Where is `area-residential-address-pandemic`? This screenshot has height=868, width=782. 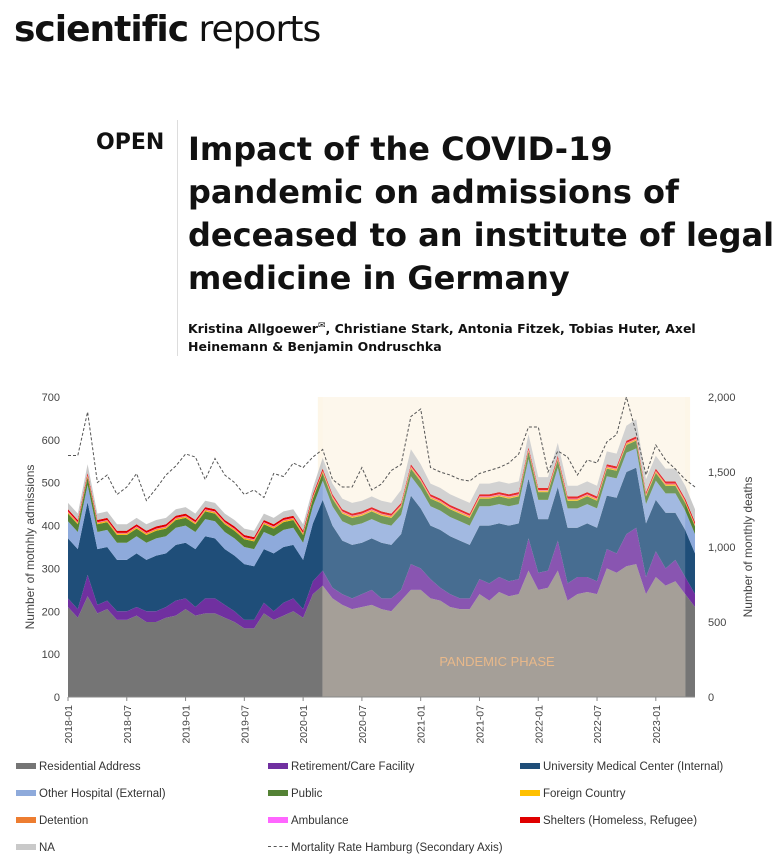
area-residential-address-pandemic is located at coordinates (504, 630).